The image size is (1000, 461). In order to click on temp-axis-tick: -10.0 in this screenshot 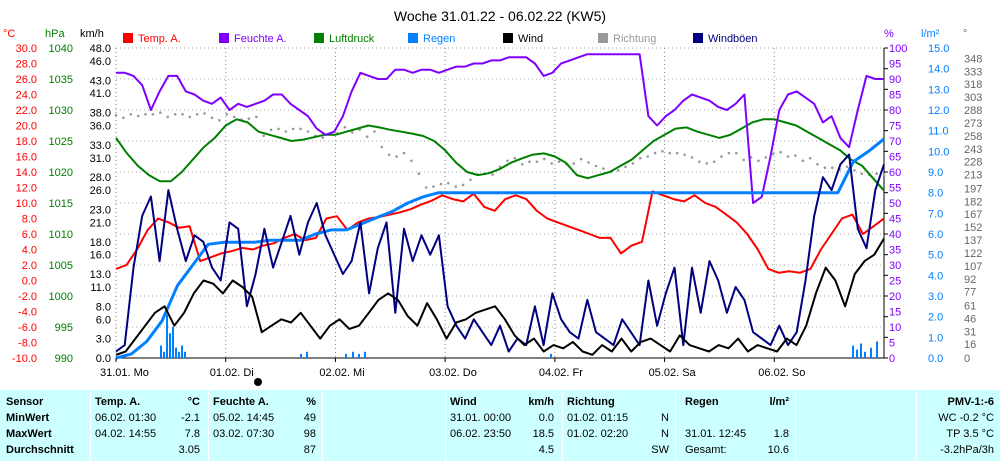, I will do `click(24, 359)`.